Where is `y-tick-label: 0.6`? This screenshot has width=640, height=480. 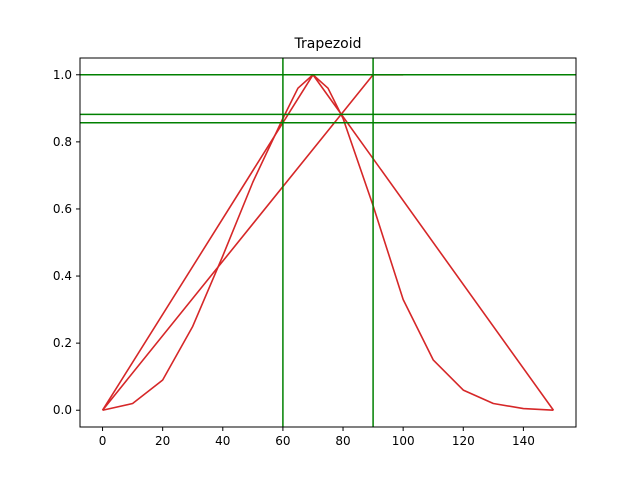
y-tick-label: 0.6 is located at coordinates (62, 209).